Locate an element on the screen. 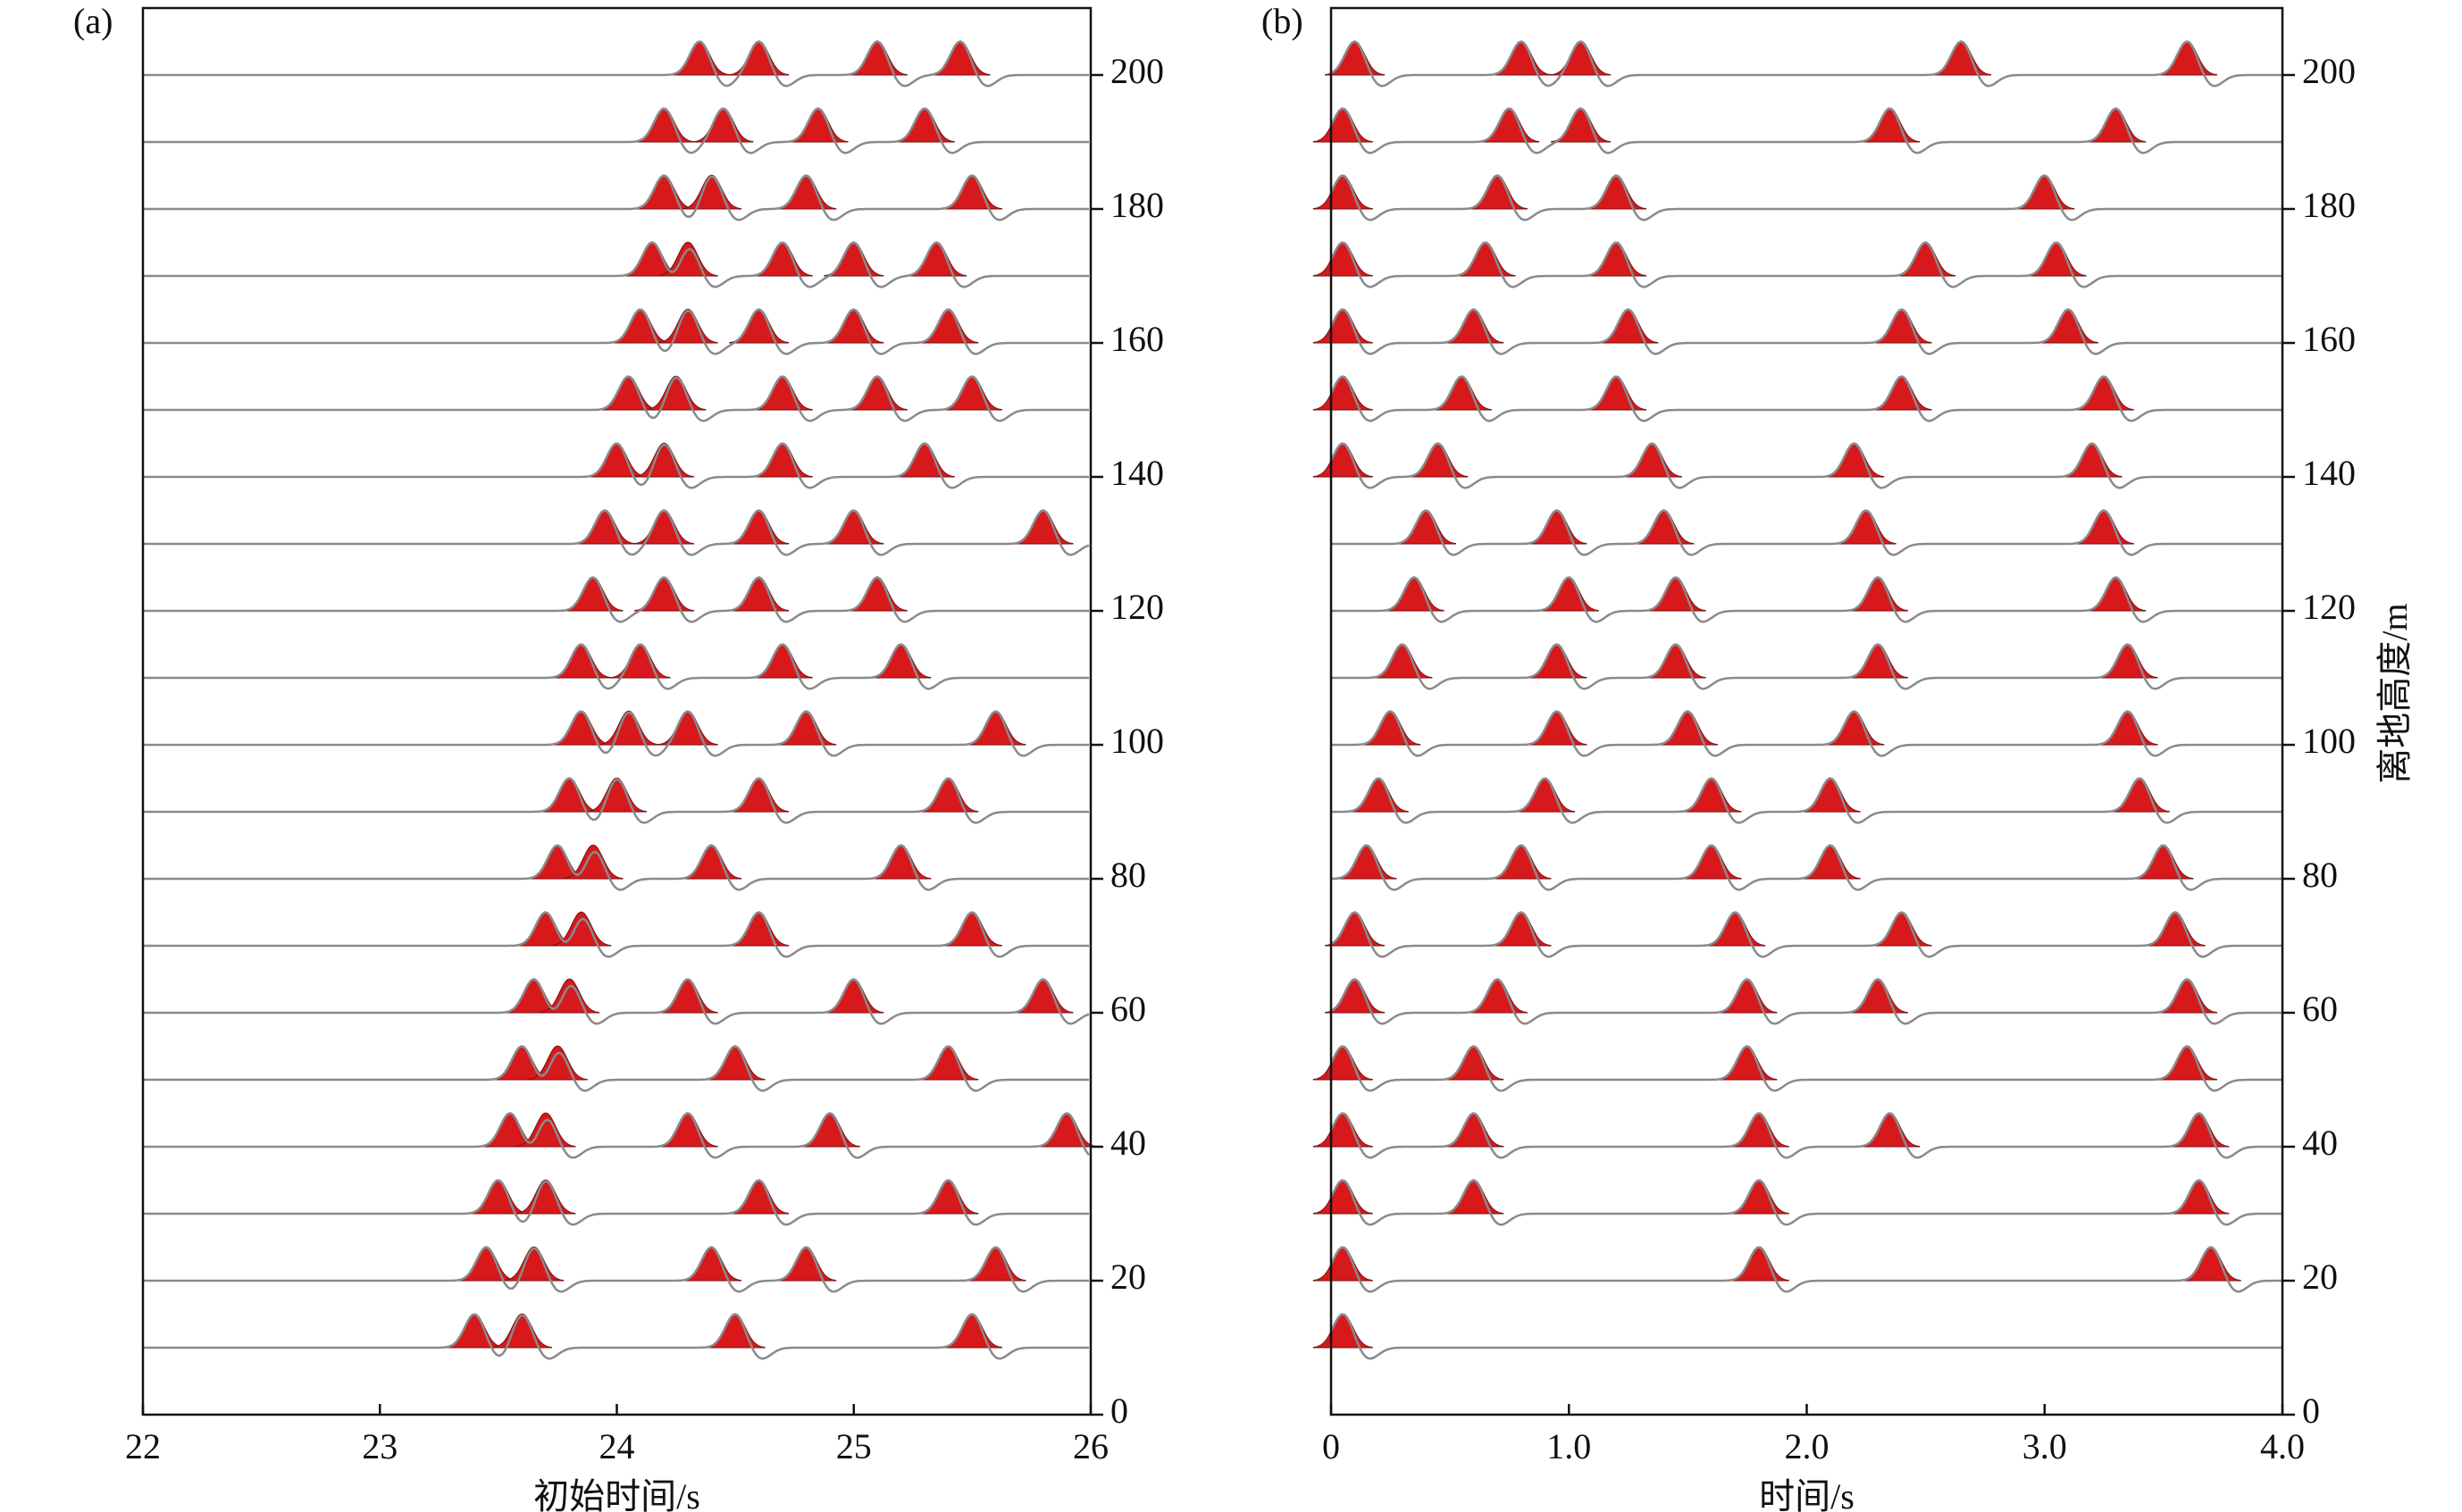 The image size is (2462, 1512). x-tick-label: 25 is located at coordinates (854, 1446).